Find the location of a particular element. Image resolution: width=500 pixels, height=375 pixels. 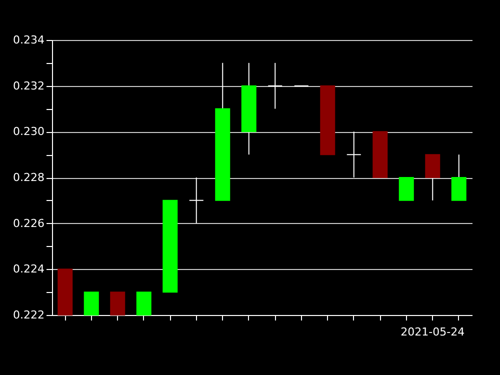

y-tick-label: 0.224 is located at coordinates (28, 269).